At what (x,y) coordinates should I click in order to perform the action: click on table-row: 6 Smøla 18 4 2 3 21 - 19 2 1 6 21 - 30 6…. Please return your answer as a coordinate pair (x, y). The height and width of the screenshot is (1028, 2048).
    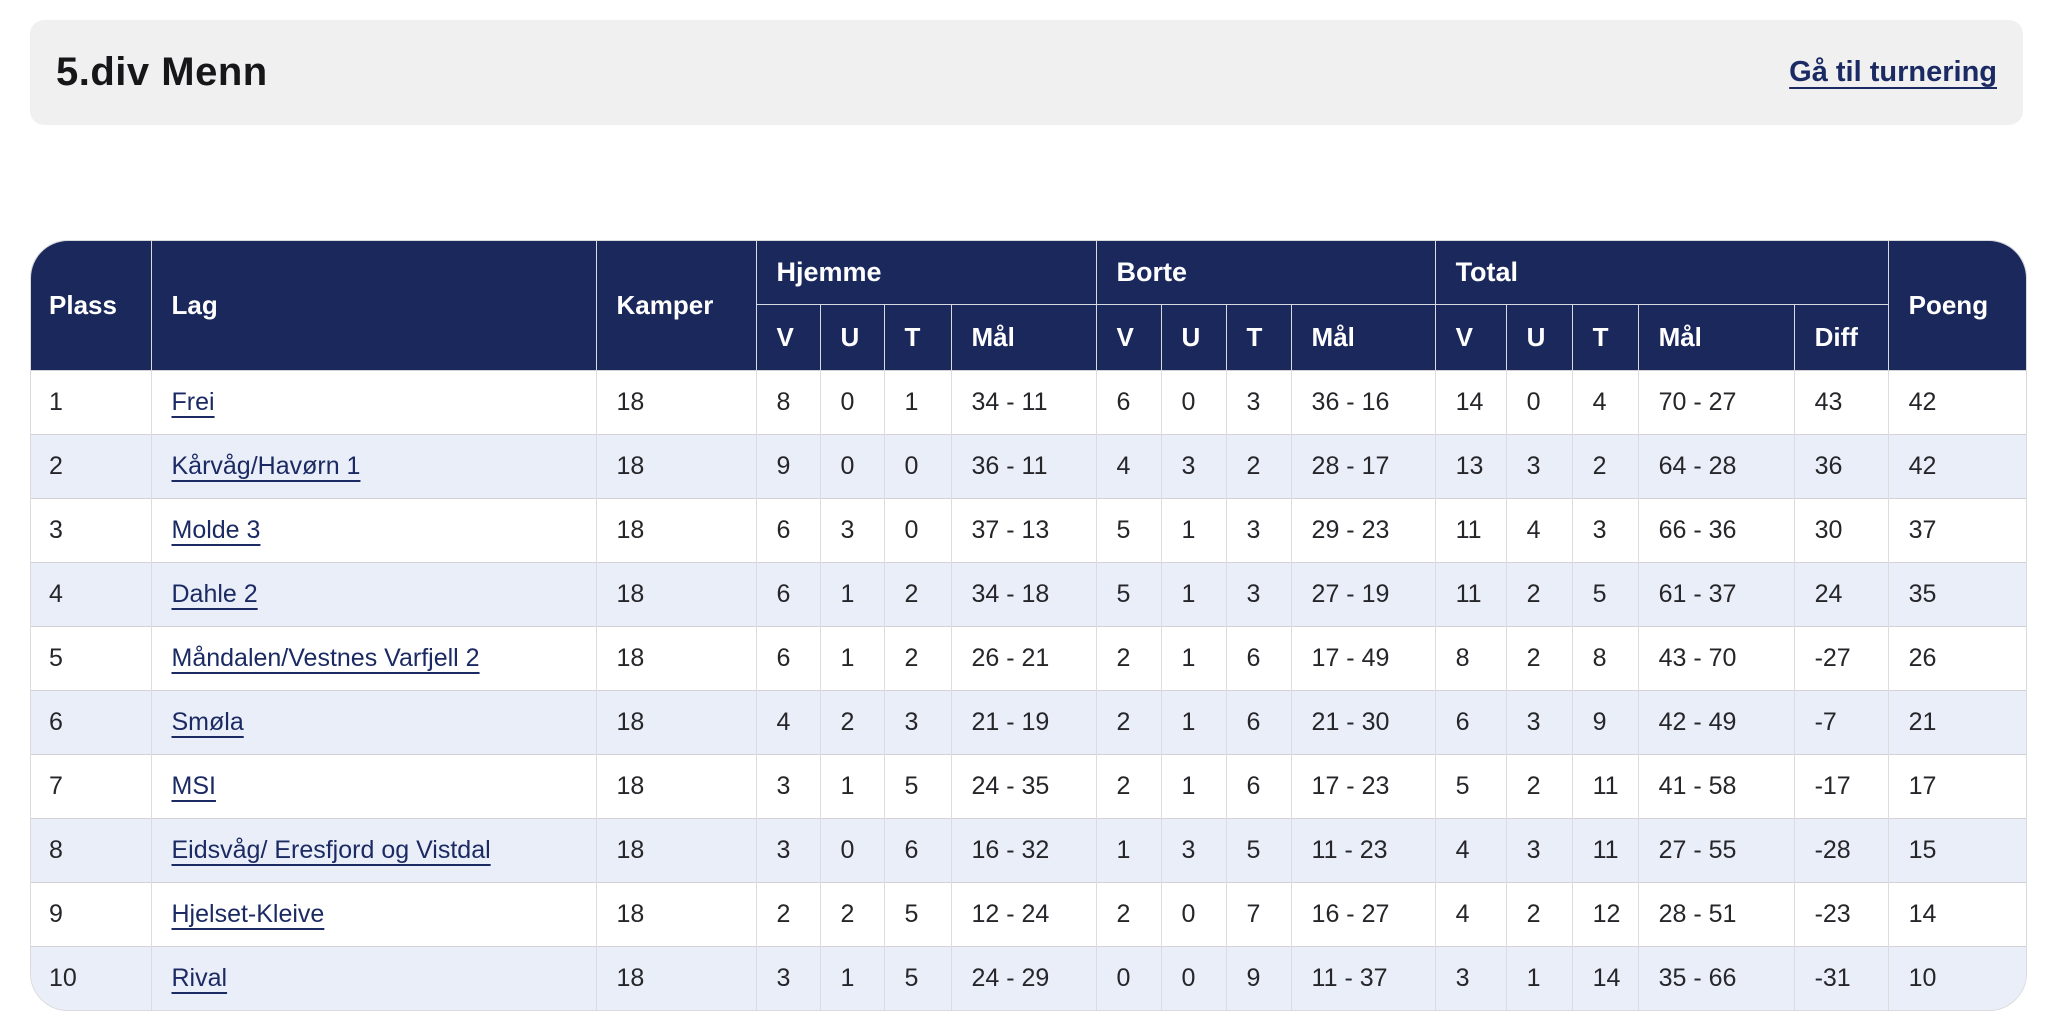
    Looking at the image, I should click on (1028, 721).